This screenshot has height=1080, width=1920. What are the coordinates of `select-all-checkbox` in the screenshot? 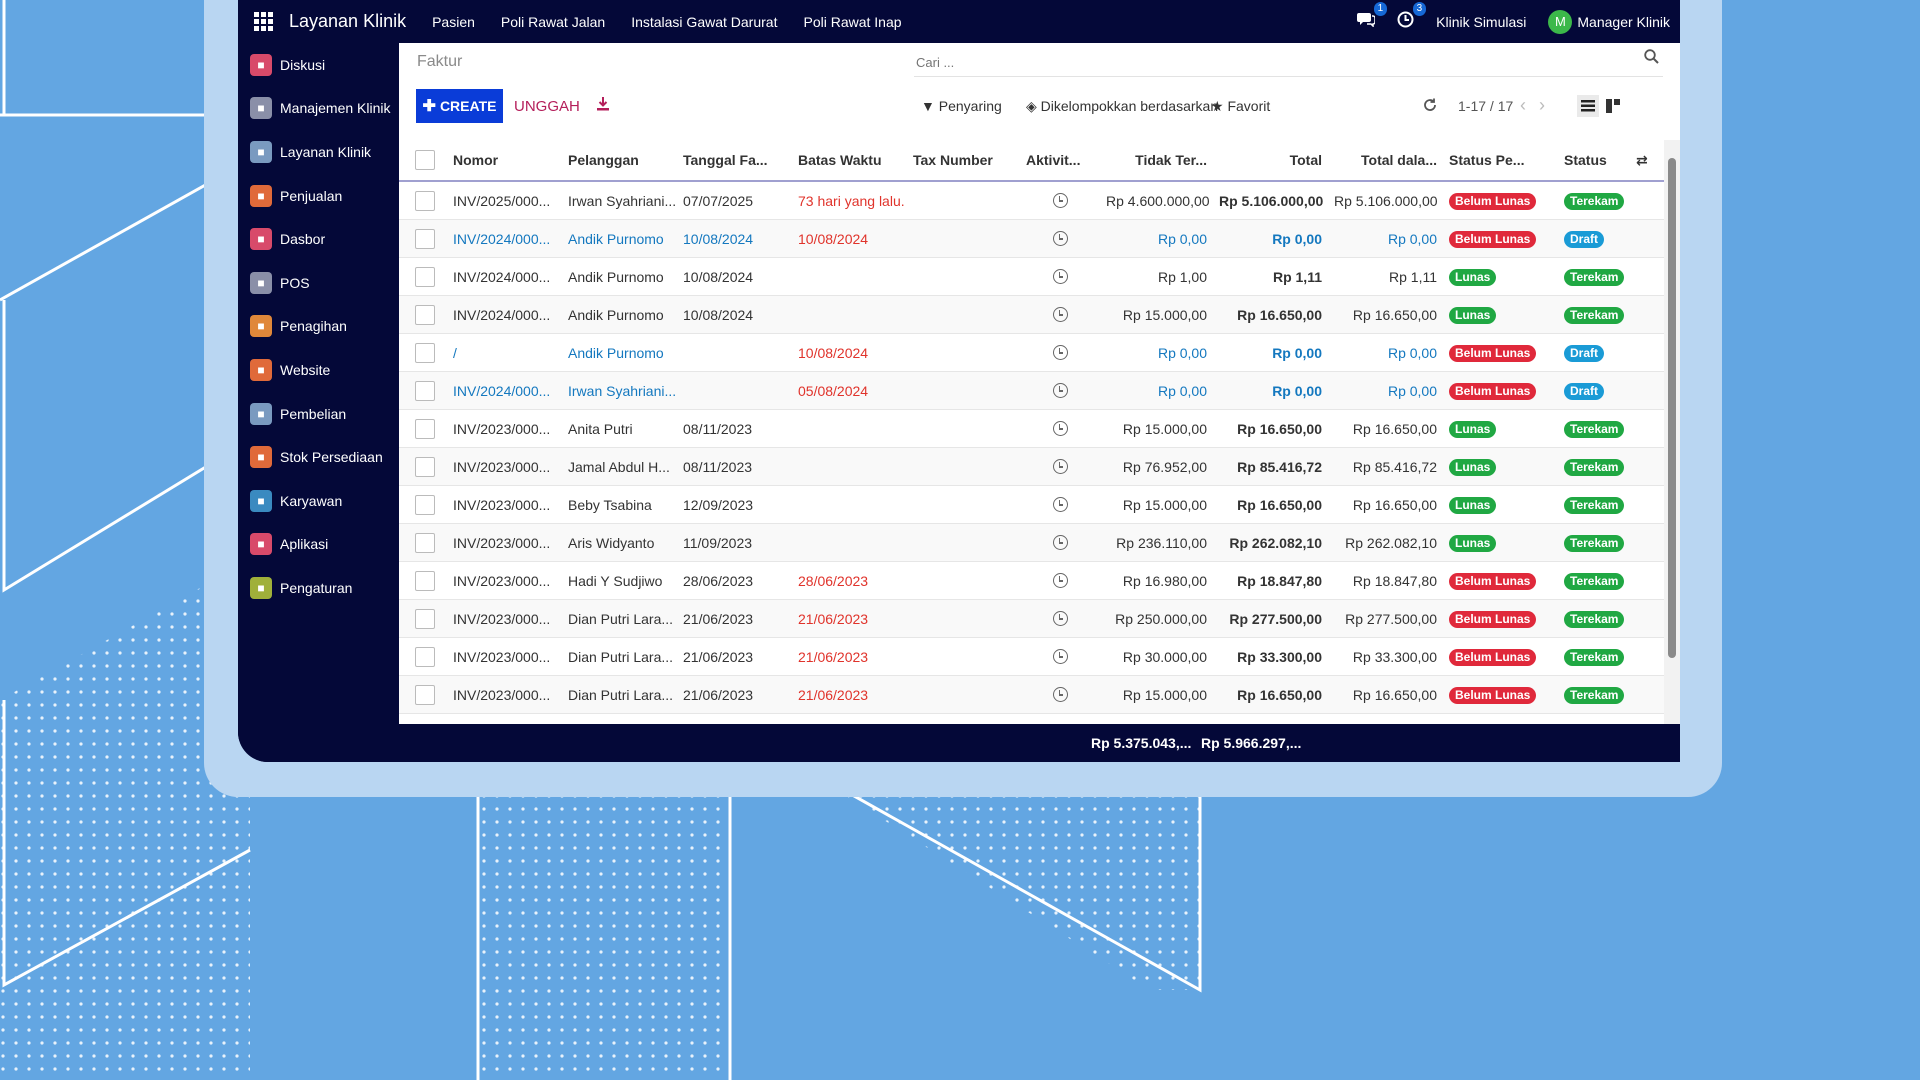 It's located at (423, 161).